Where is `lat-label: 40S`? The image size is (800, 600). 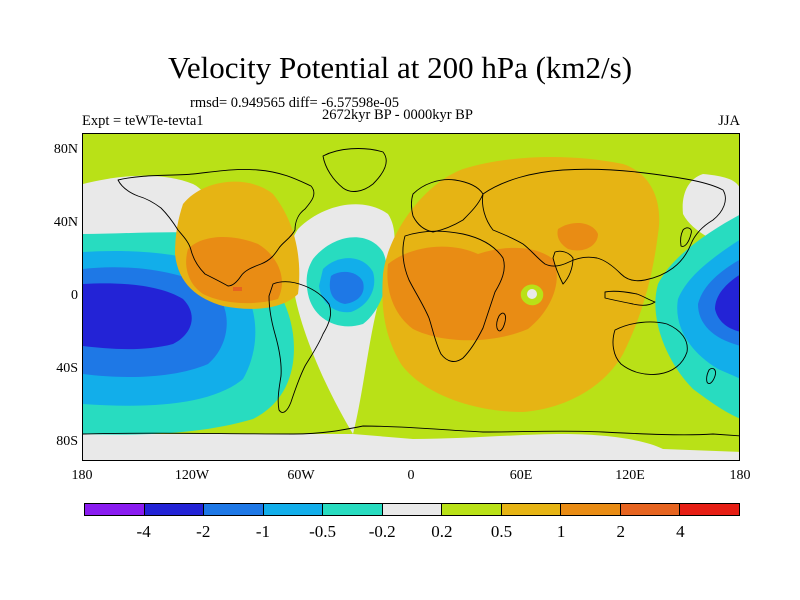
lat-label: 40S is located at coordinates (67, 368).